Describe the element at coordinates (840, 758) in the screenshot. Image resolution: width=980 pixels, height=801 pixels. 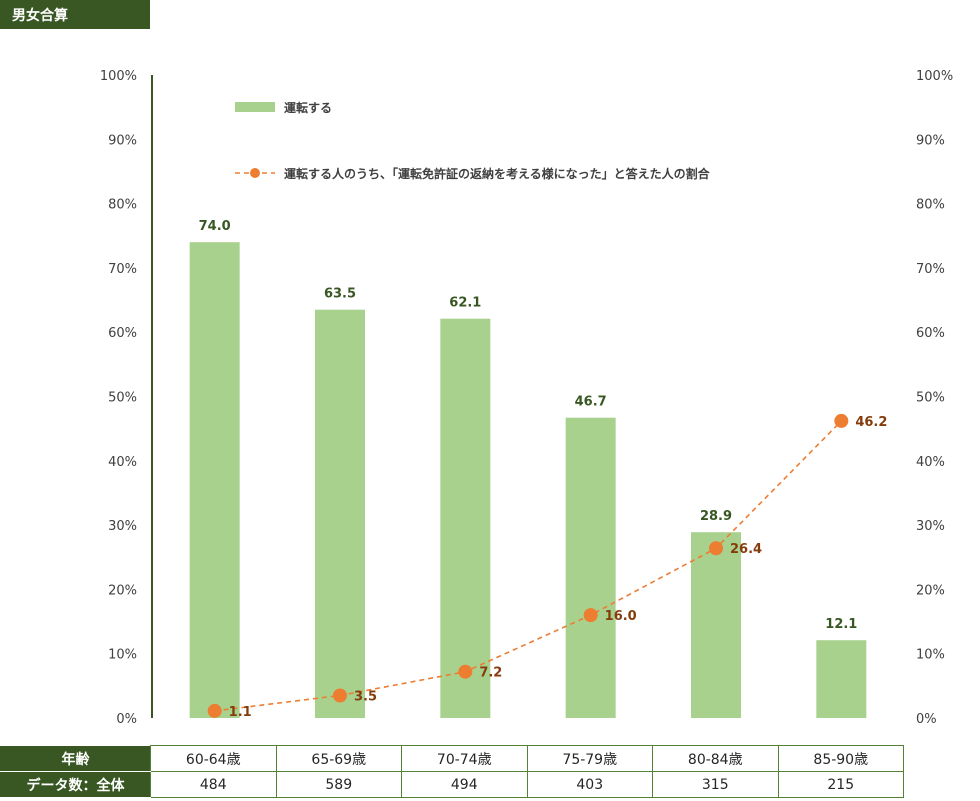
I see `table-cell-age: 85-90歳` at that location.